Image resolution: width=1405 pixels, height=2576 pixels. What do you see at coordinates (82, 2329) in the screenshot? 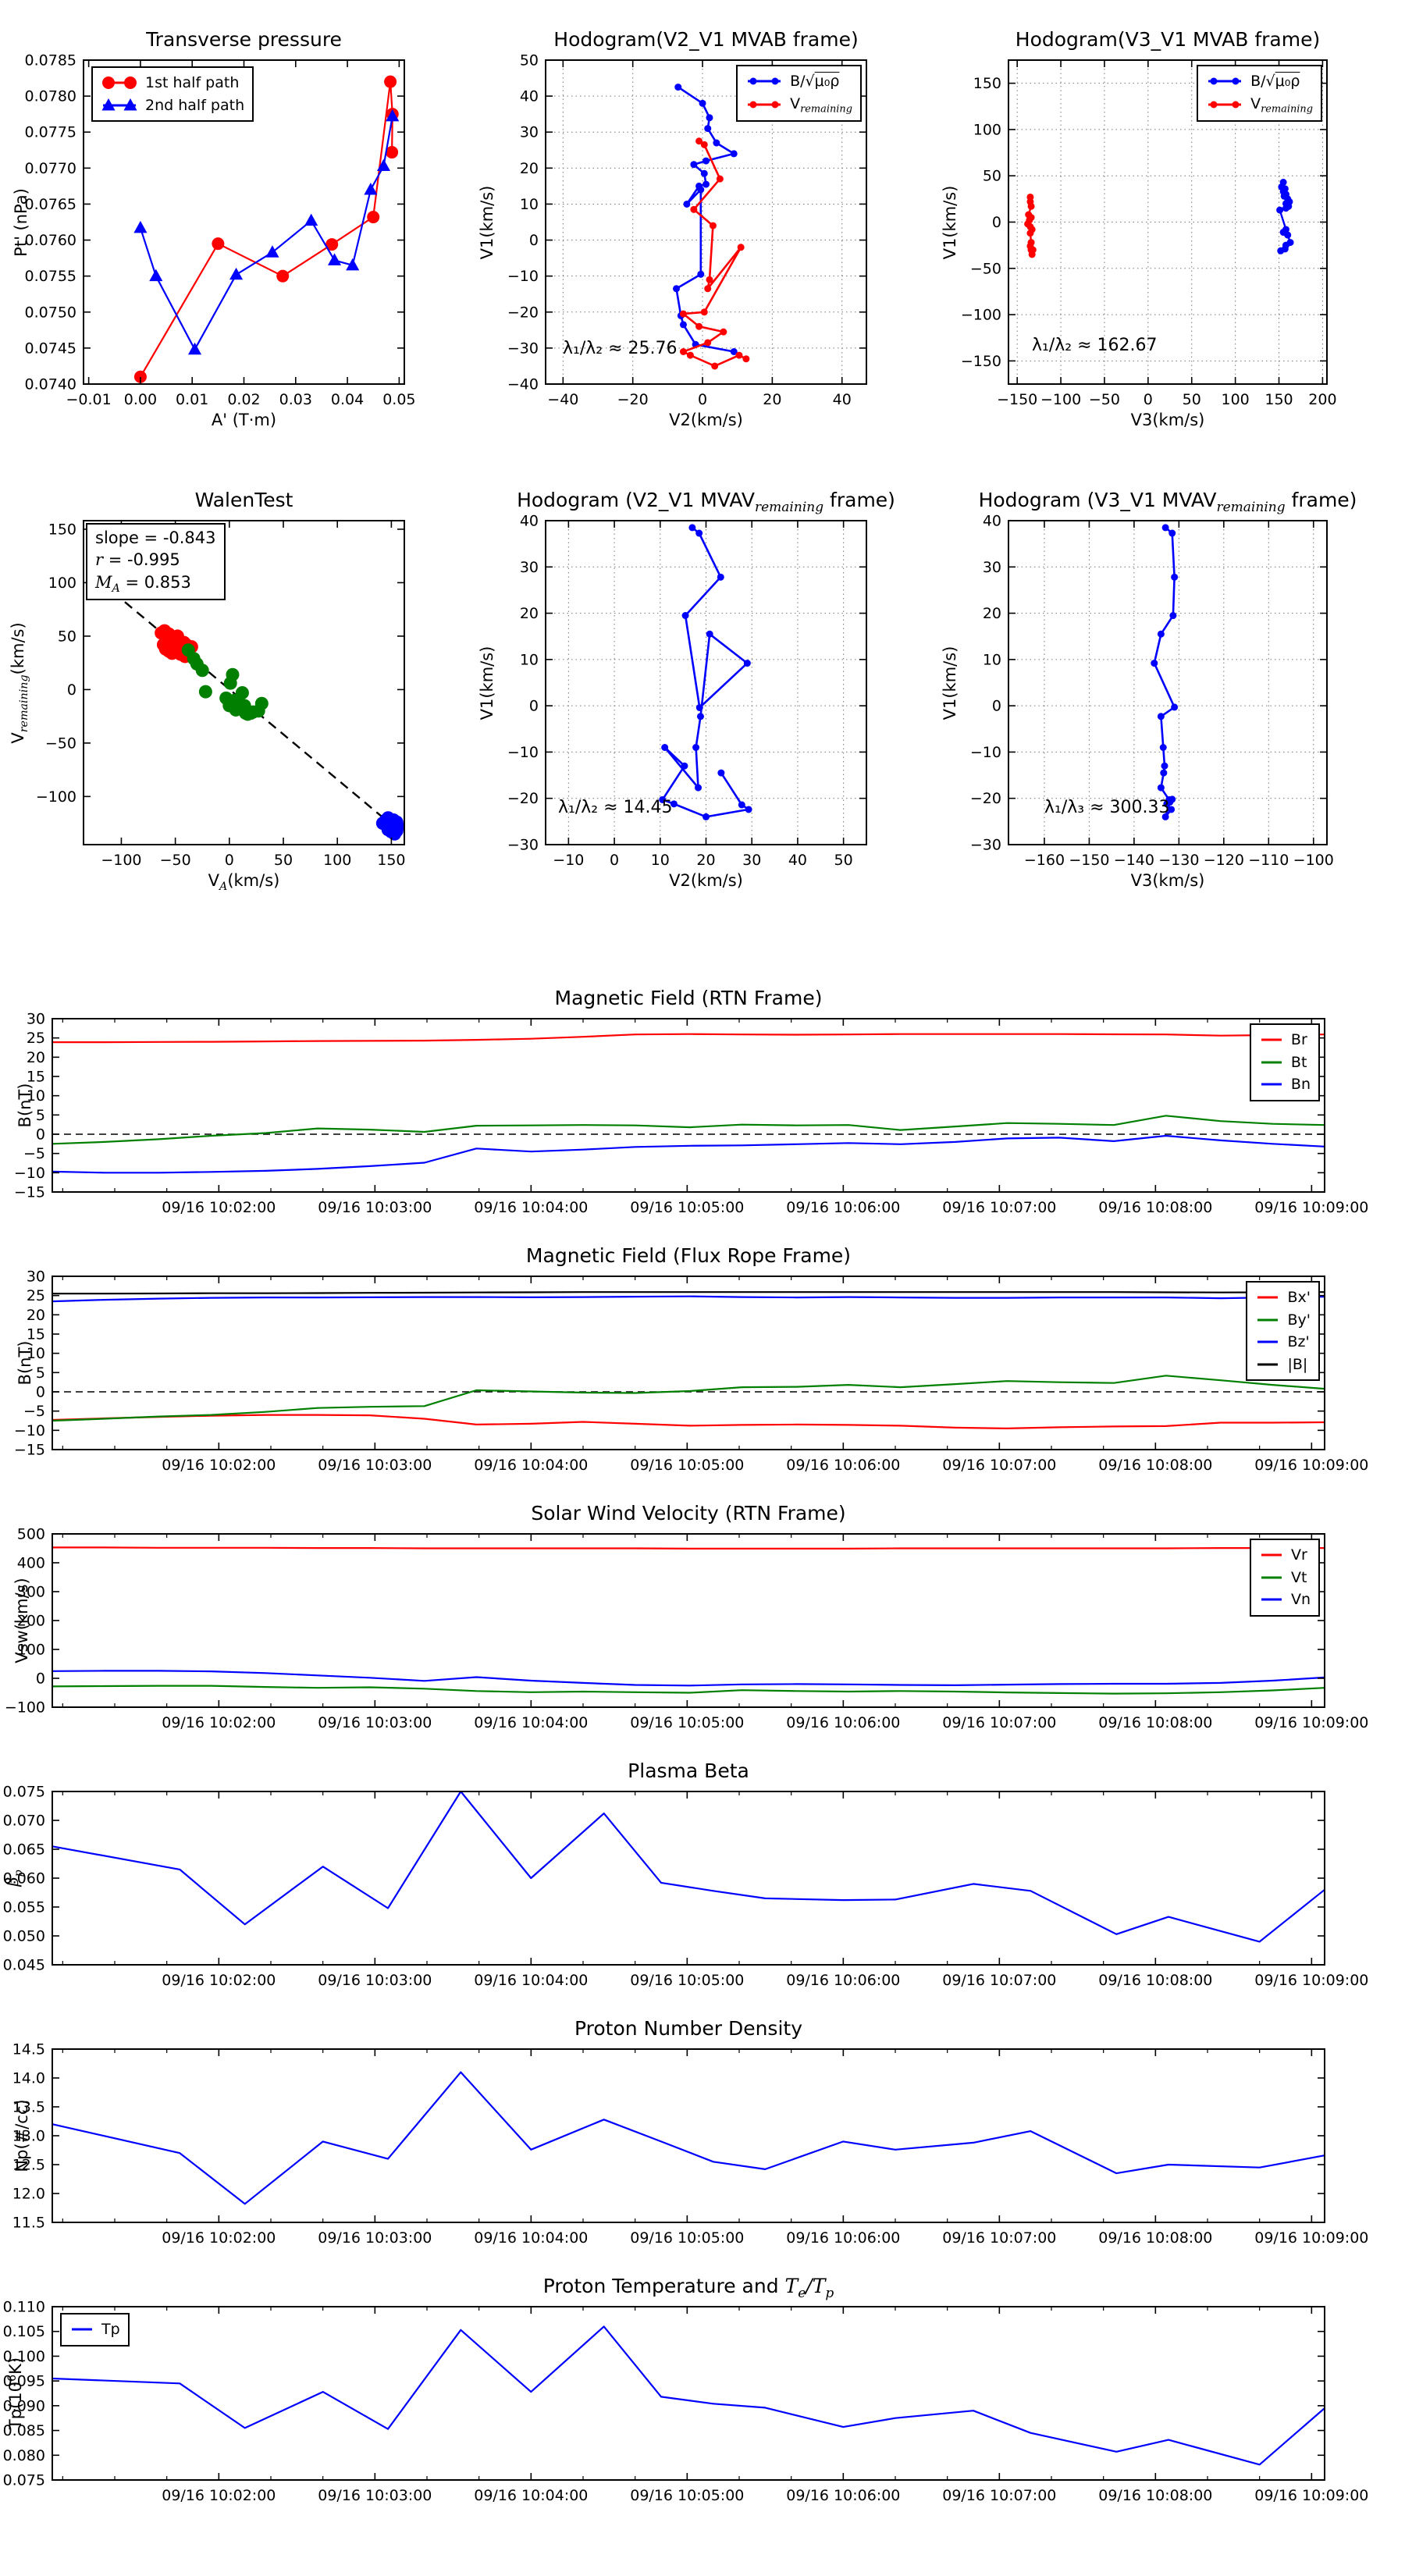
I see `legend-sample-Tp` at bounding box center [82, 2329].